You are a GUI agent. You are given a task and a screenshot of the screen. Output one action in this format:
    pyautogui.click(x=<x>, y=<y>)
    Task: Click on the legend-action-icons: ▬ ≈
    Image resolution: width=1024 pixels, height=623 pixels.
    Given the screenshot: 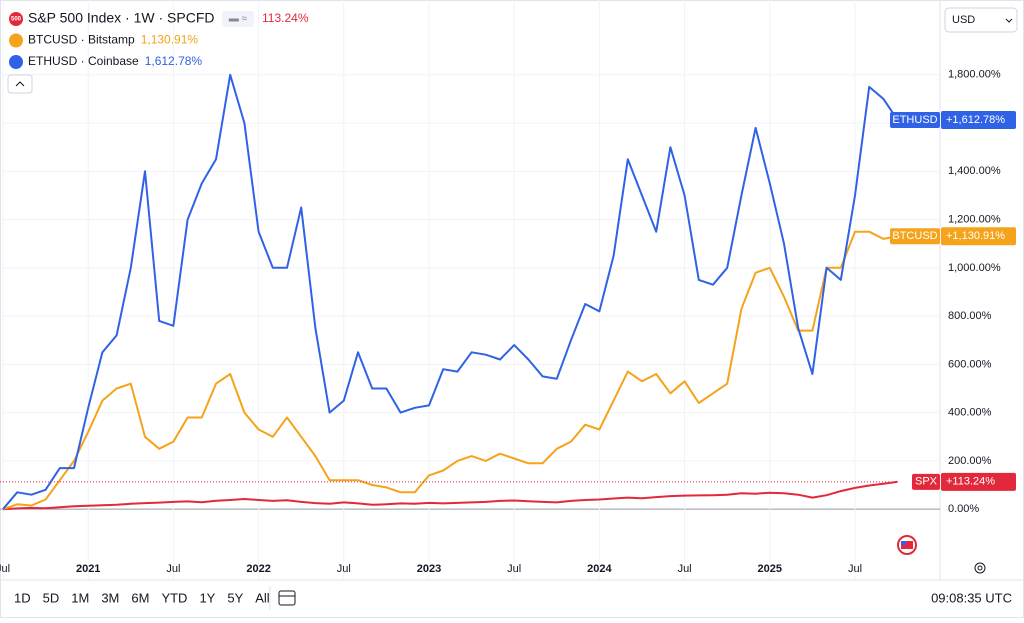 What is the action you would take?
    pyautogui.click(x=238, y=19)
    